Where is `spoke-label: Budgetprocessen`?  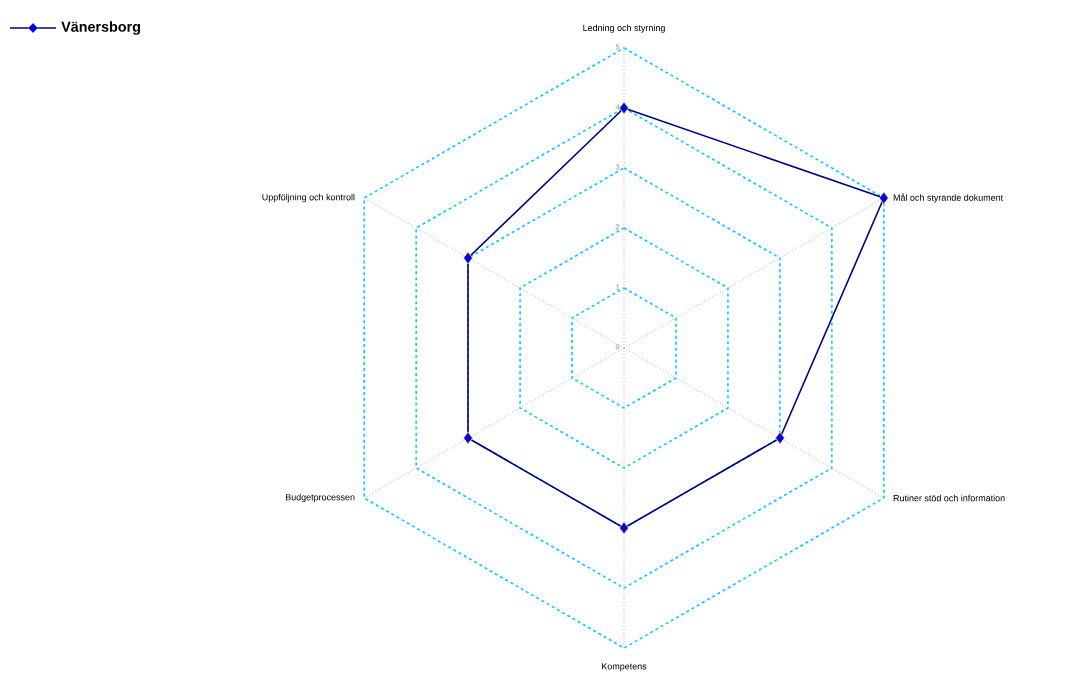
spoke-label: Budgetprocessen is located at coordinates (320, 498).